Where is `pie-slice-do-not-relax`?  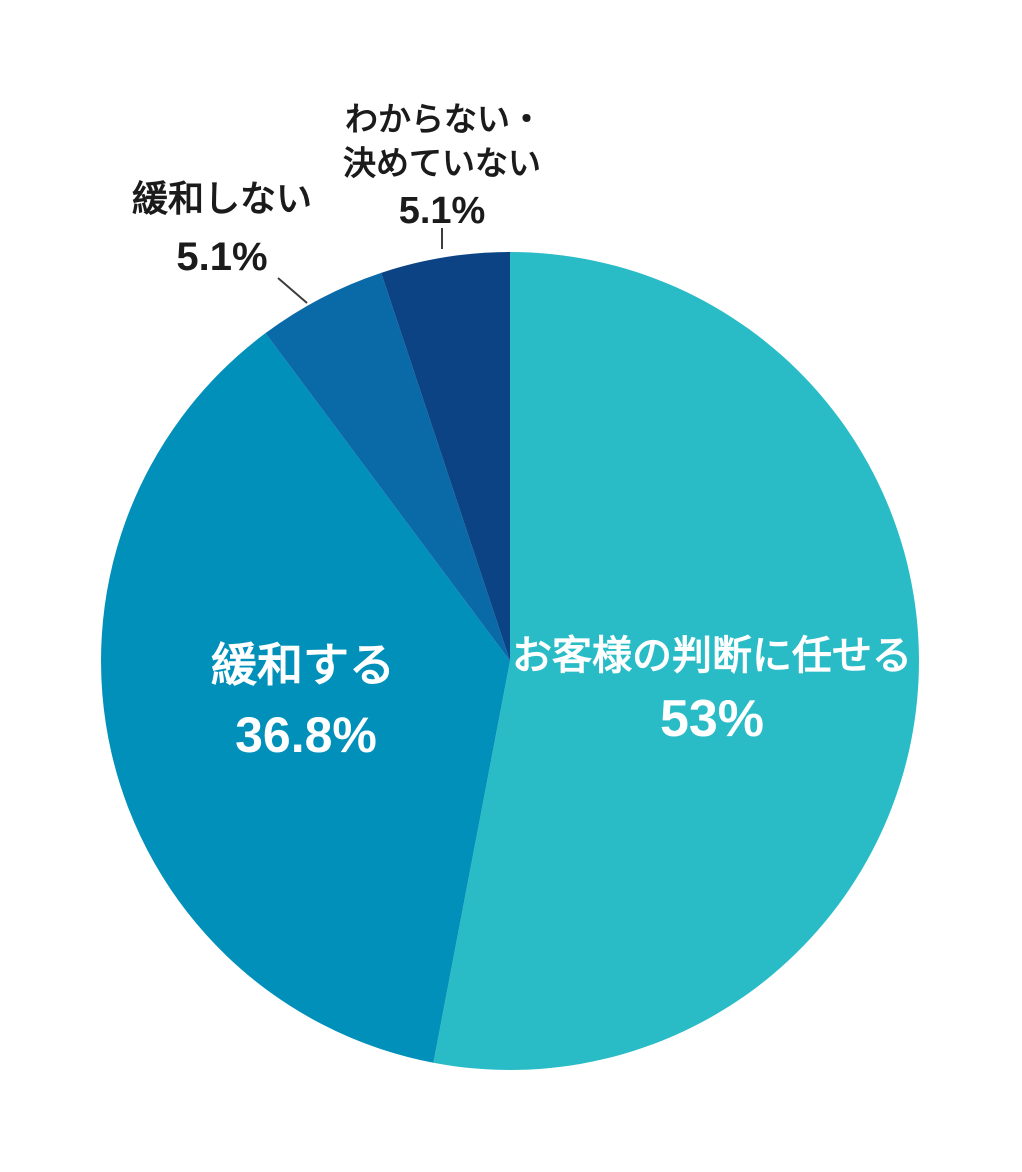
pie-slice-do-not-relax is located at coordinates (387, 466).